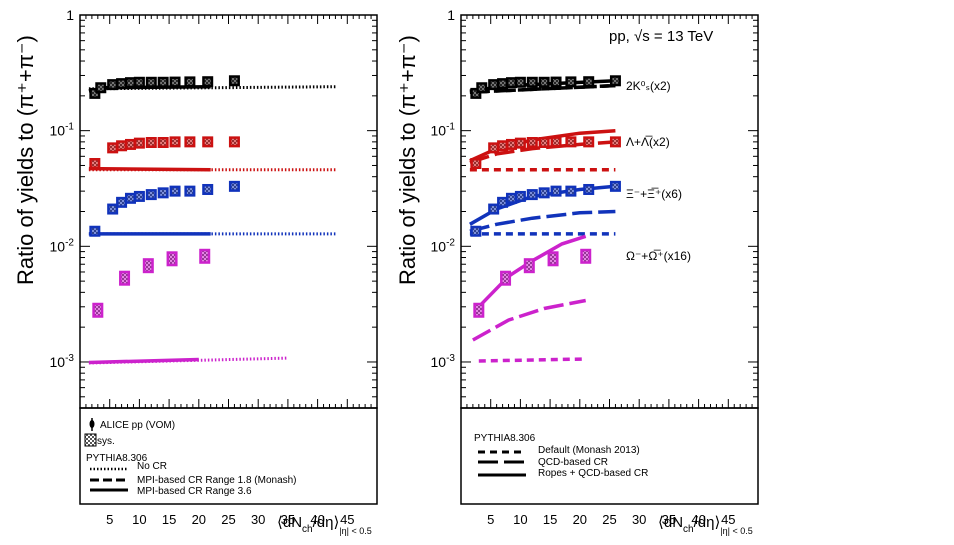  What do you see at coordinates (317, 519) in the screenshot?
I see `x-tick-label: 40` at bounding box center [317, 519].